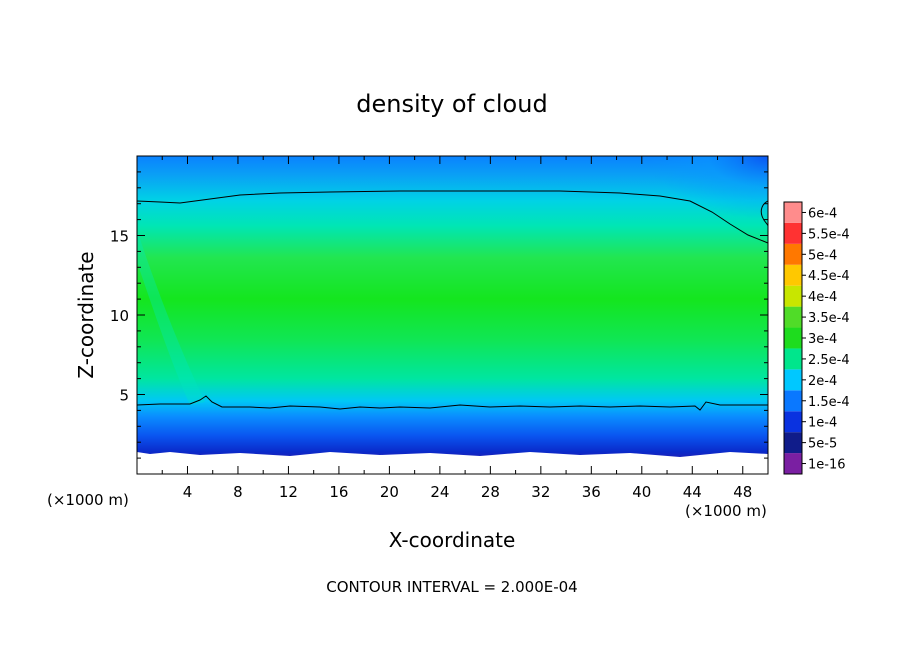 The image size is (904, 654). I want to click on colorbar-label: 4e-4, so click(822, 297).